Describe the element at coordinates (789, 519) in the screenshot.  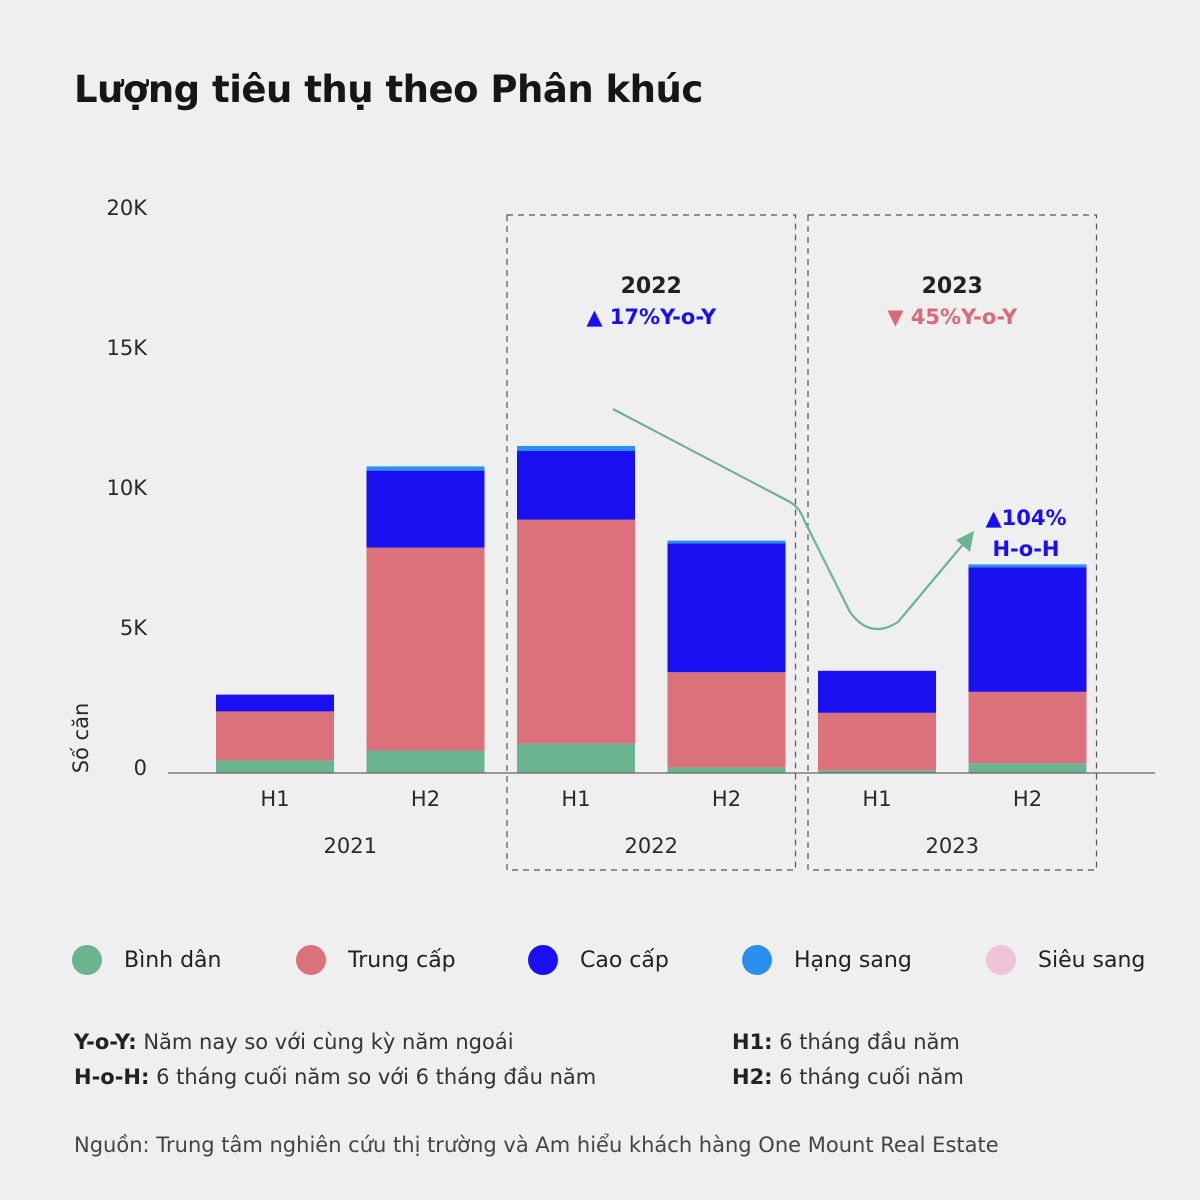
I see `trend-arrow-line` at that location.